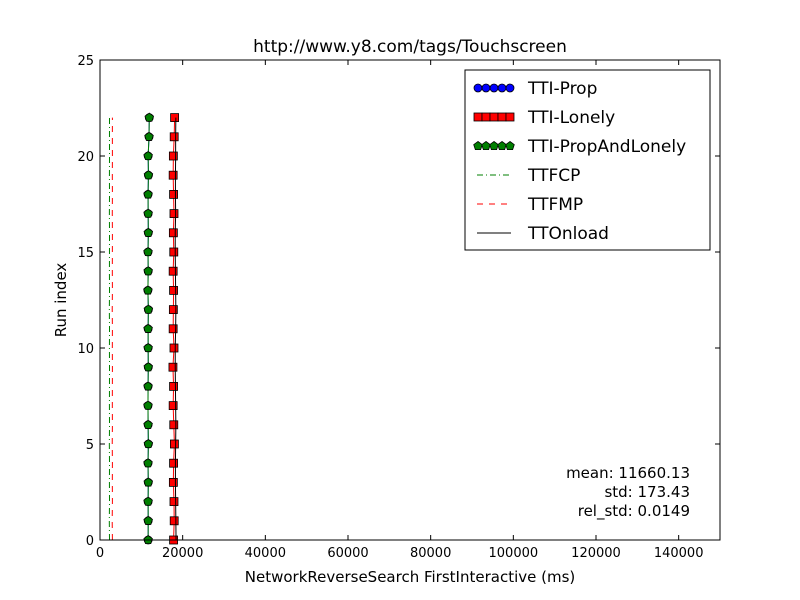 The width and height of the screenshot is (800, 600). I want to click on y-tick-label: 15, so click(85, 253).